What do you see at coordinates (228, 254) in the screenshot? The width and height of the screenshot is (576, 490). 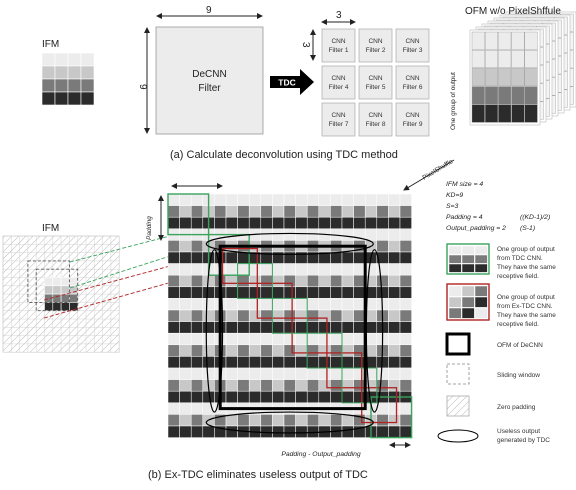 I see `green-group` at bounding box center [228, 254].